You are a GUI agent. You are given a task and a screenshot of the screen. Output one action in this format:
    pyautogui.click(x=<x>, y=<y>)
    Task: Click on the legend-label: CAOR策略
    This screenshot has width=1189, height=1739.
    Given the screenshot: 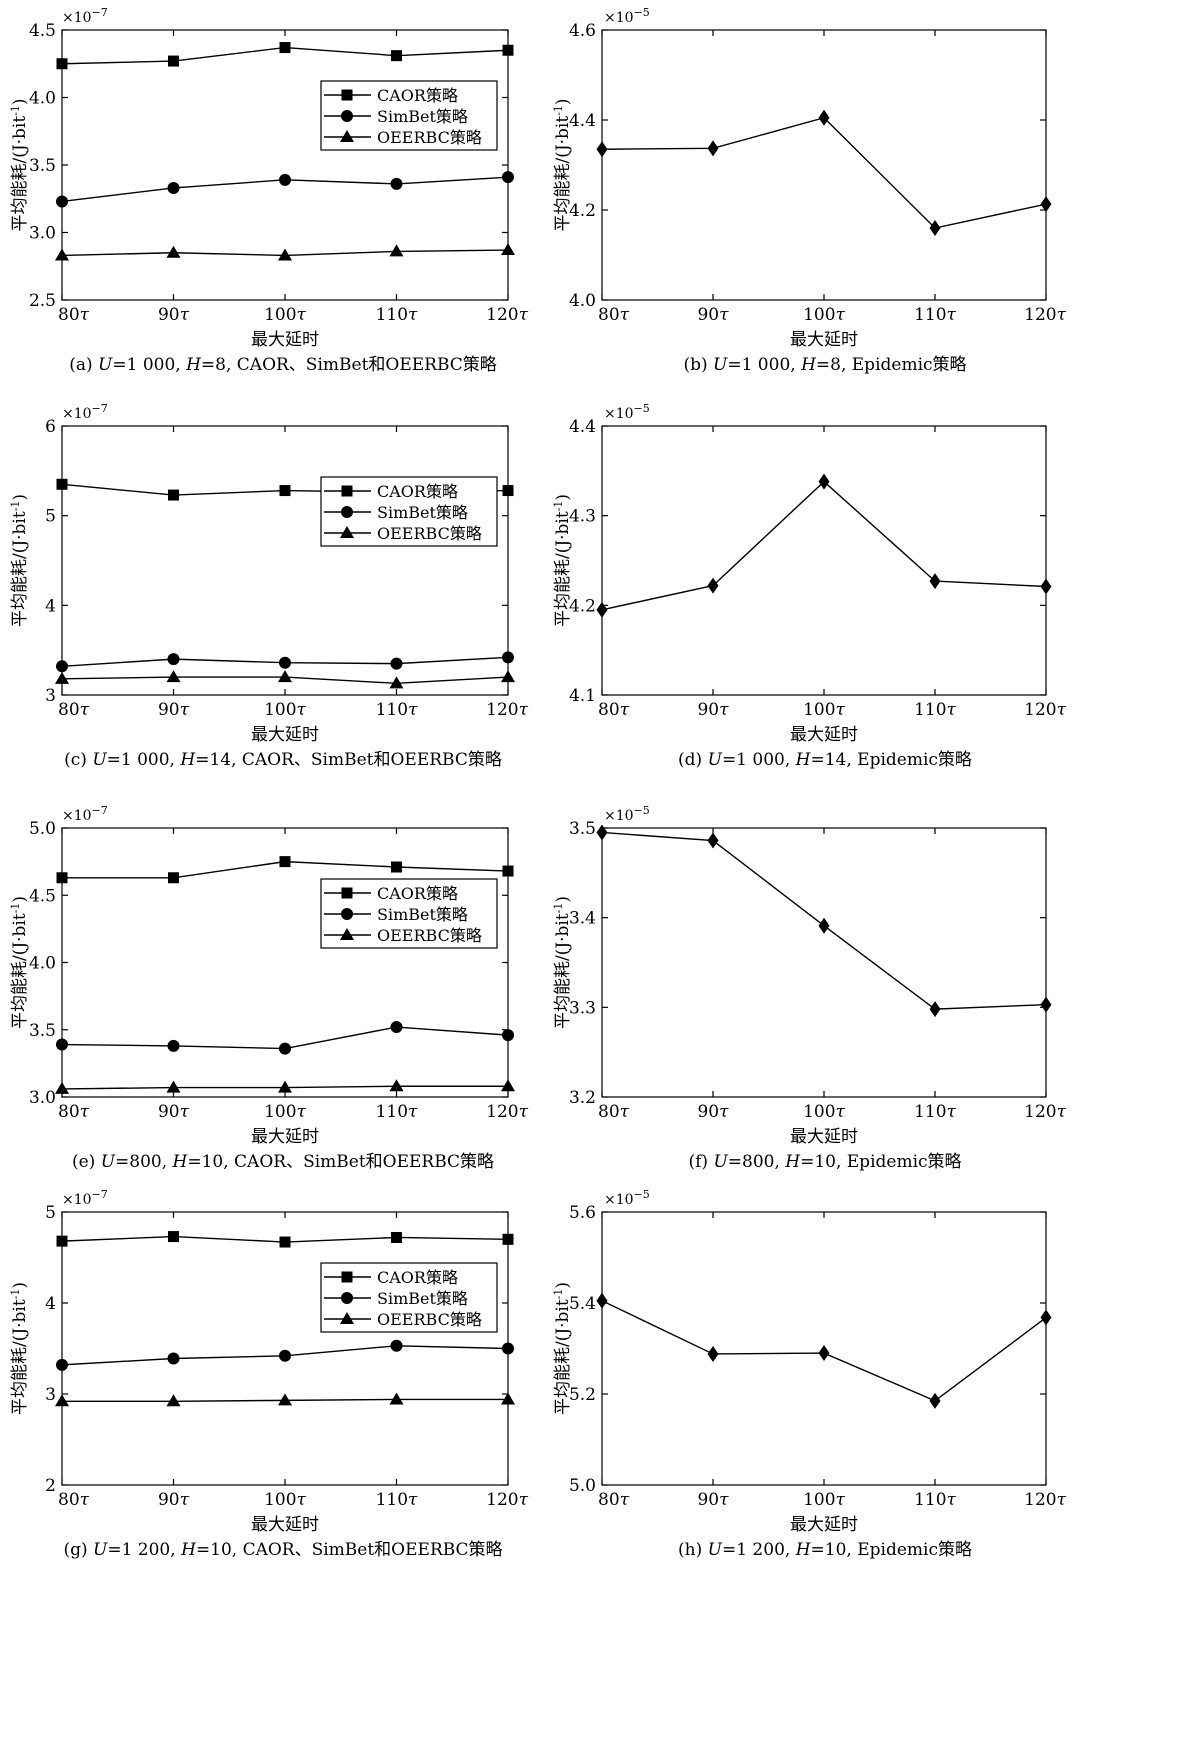 What is the action you would take?
    pyautogui.click(x=417, y=491)
    